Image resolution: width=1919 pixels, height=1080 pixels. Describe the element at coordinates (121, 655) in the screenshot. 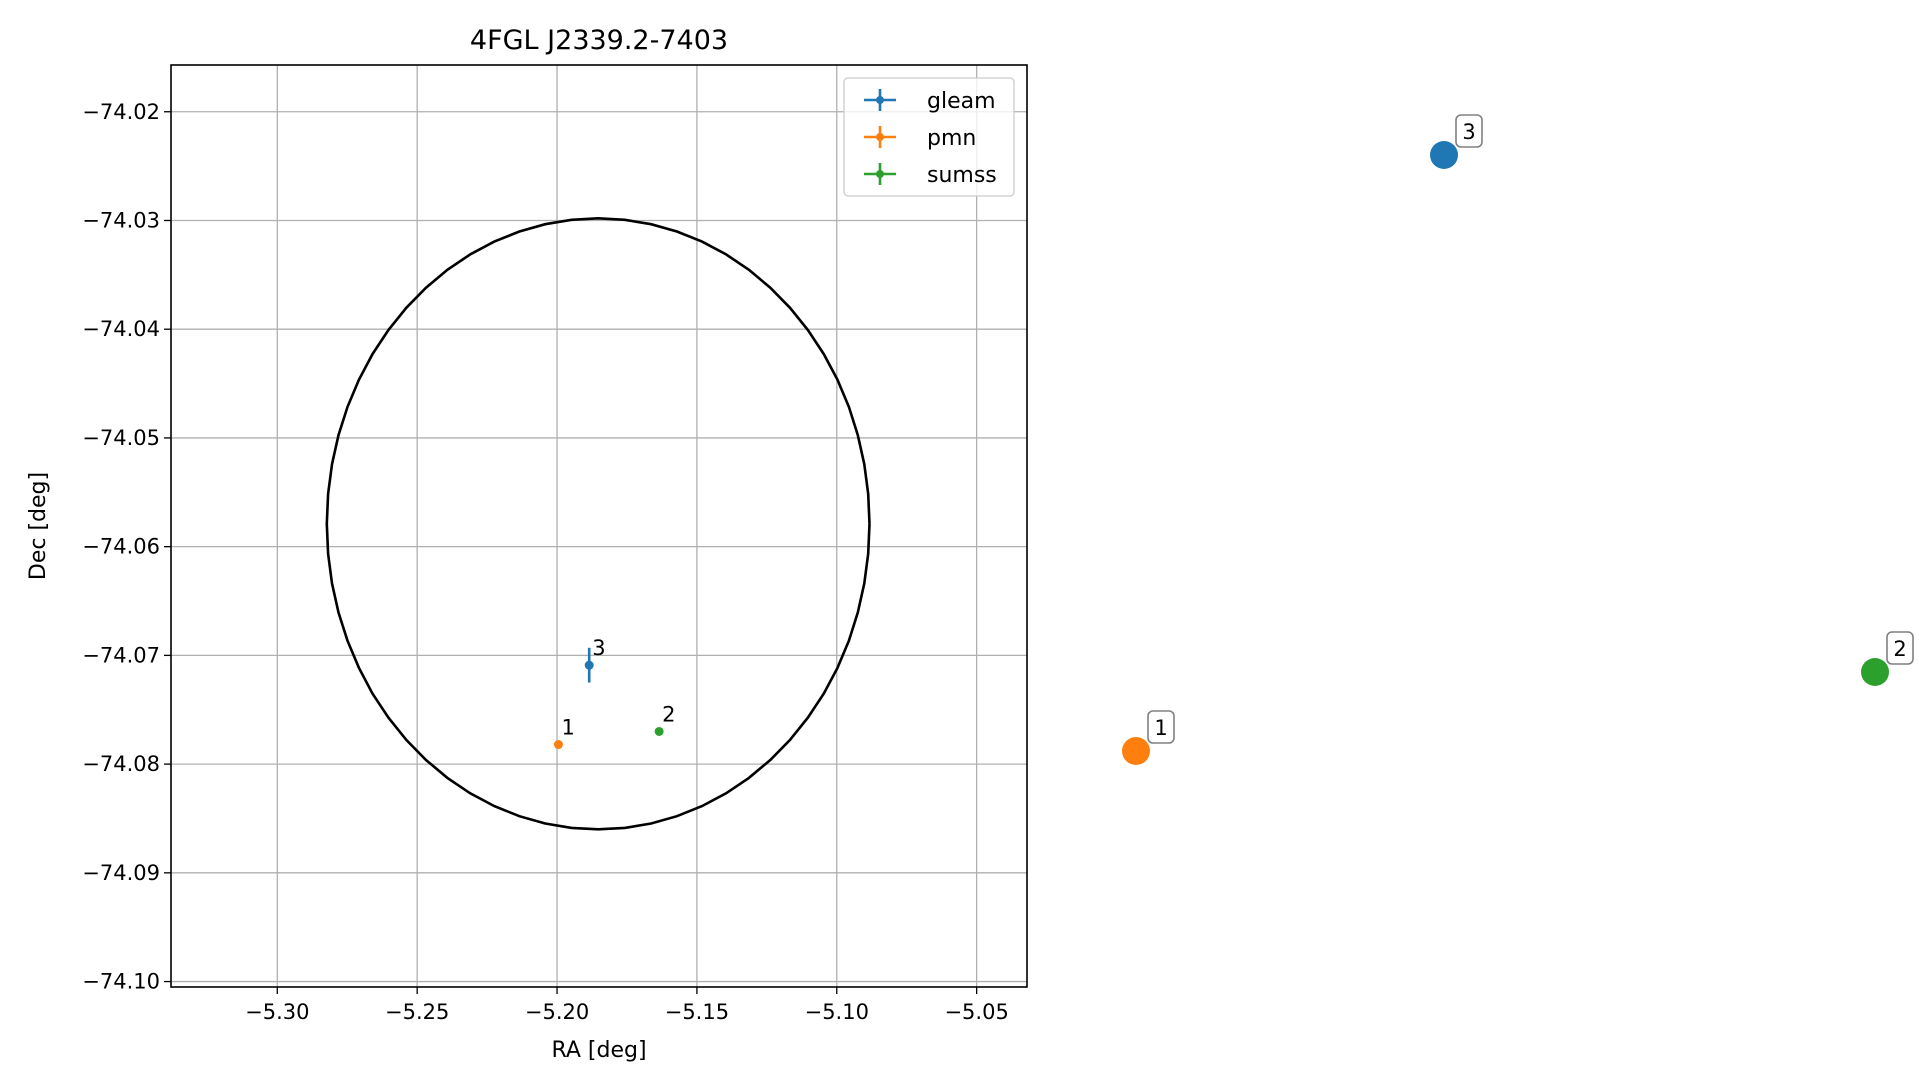

I see `y-tick-label: −74.07` at that location.